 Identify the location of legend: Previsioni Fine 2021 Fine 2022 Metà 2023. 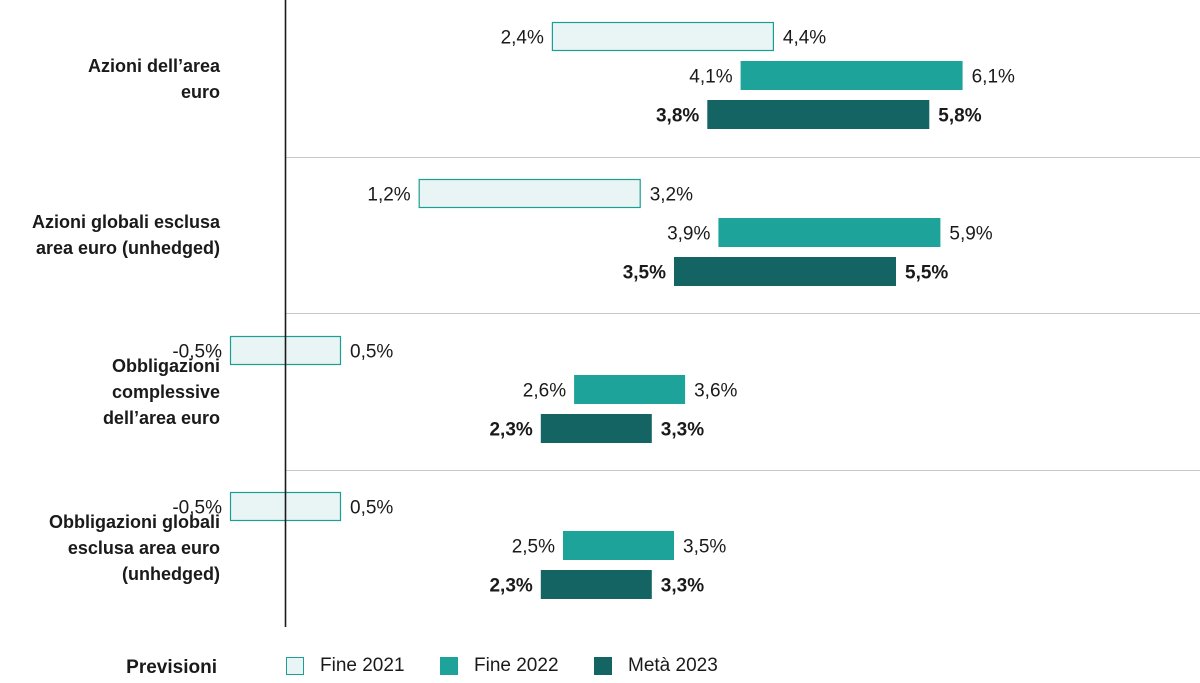
(600, 669).